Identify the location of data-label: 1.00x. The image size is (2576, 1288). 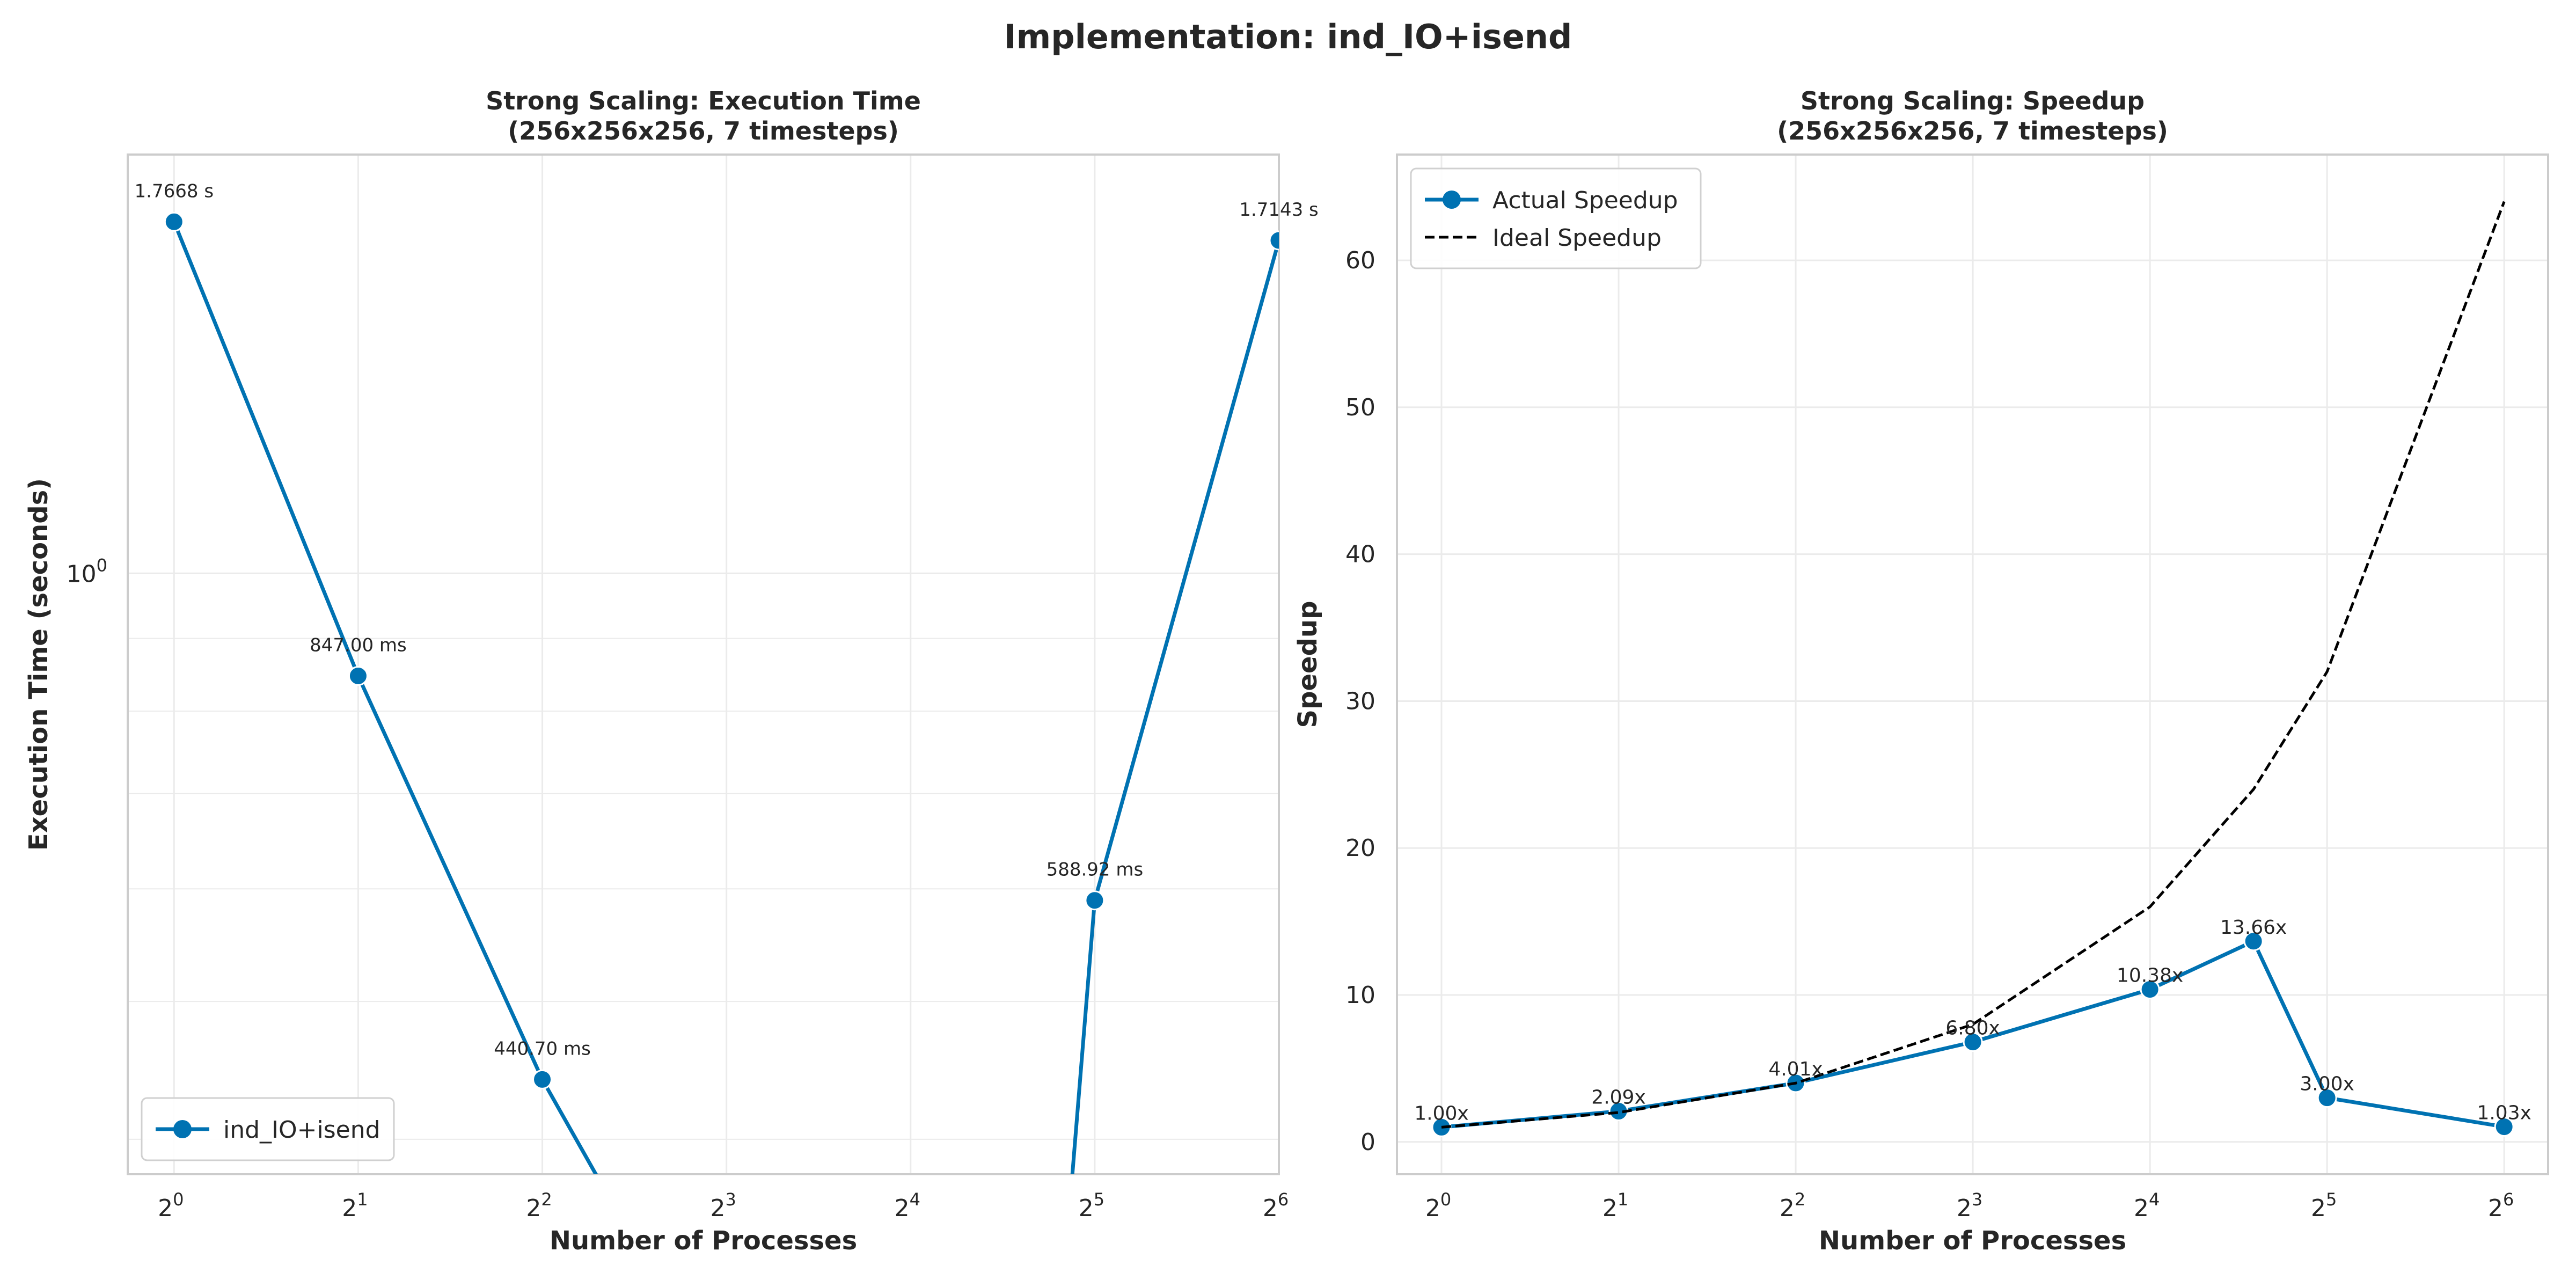
(1441, 1113).